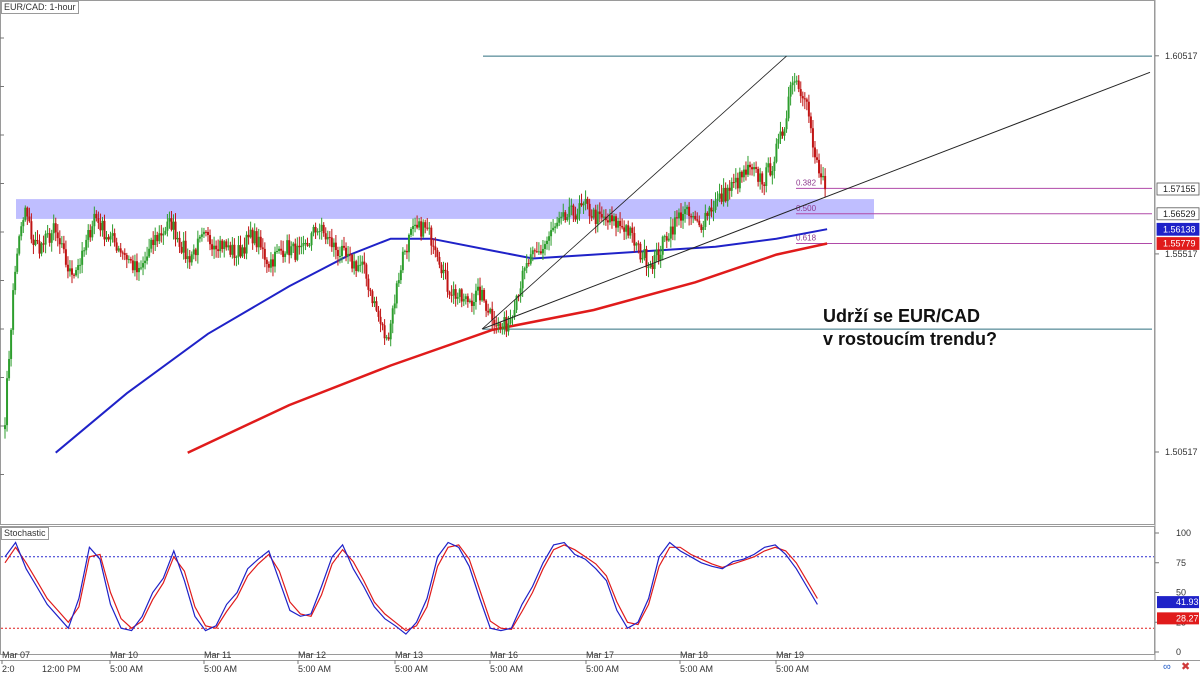 Image resolution: width=1200 pixels, height=675 pixels. What do you see at coordinates (1178, 229) in the screenshot?
I see `price-badge` at bounding box center [1178, 229].